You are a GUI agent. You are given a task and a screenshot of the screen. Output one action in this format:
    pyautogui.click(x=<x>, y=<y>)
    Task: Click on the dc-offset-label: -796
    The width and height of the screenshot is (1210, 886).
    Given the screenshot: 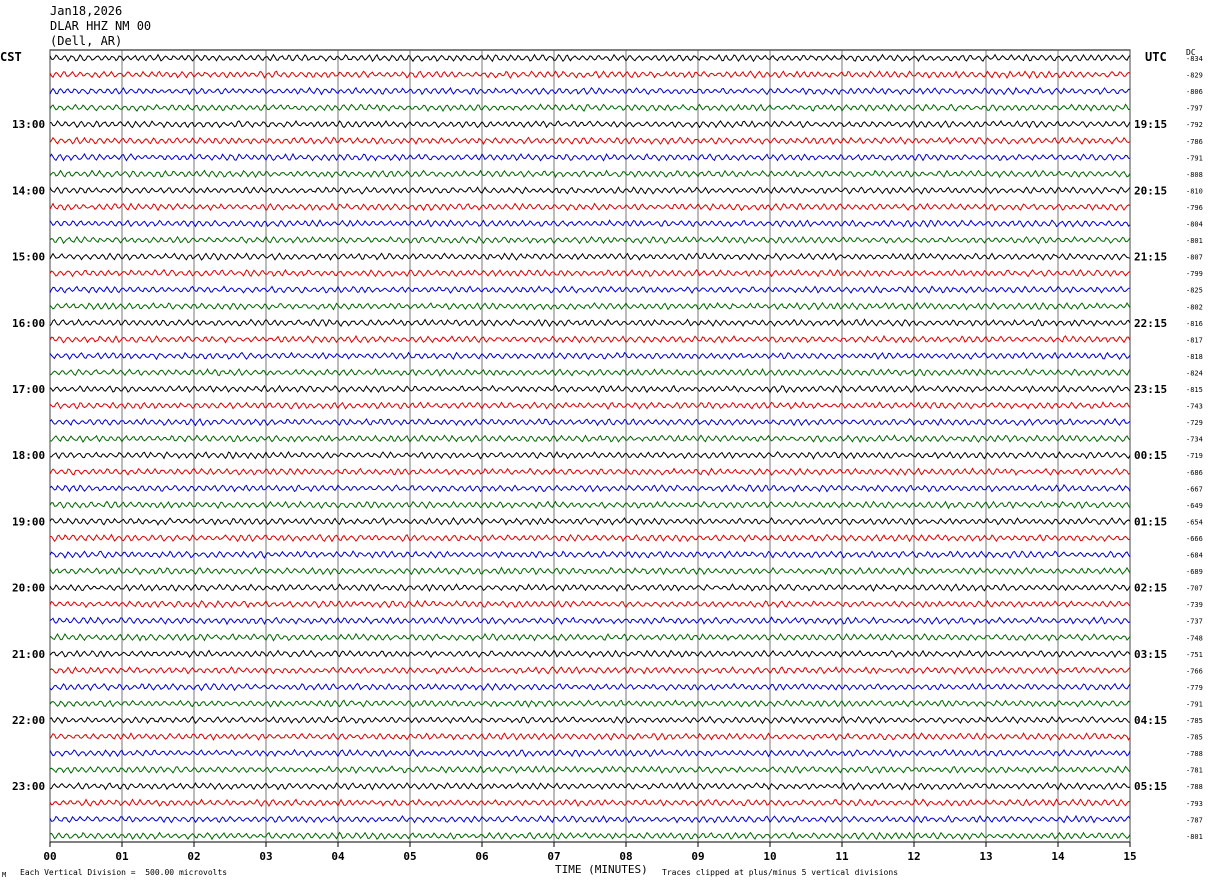 What is the action you would take?
    pyautogui.click(x=1194, y=208)
    